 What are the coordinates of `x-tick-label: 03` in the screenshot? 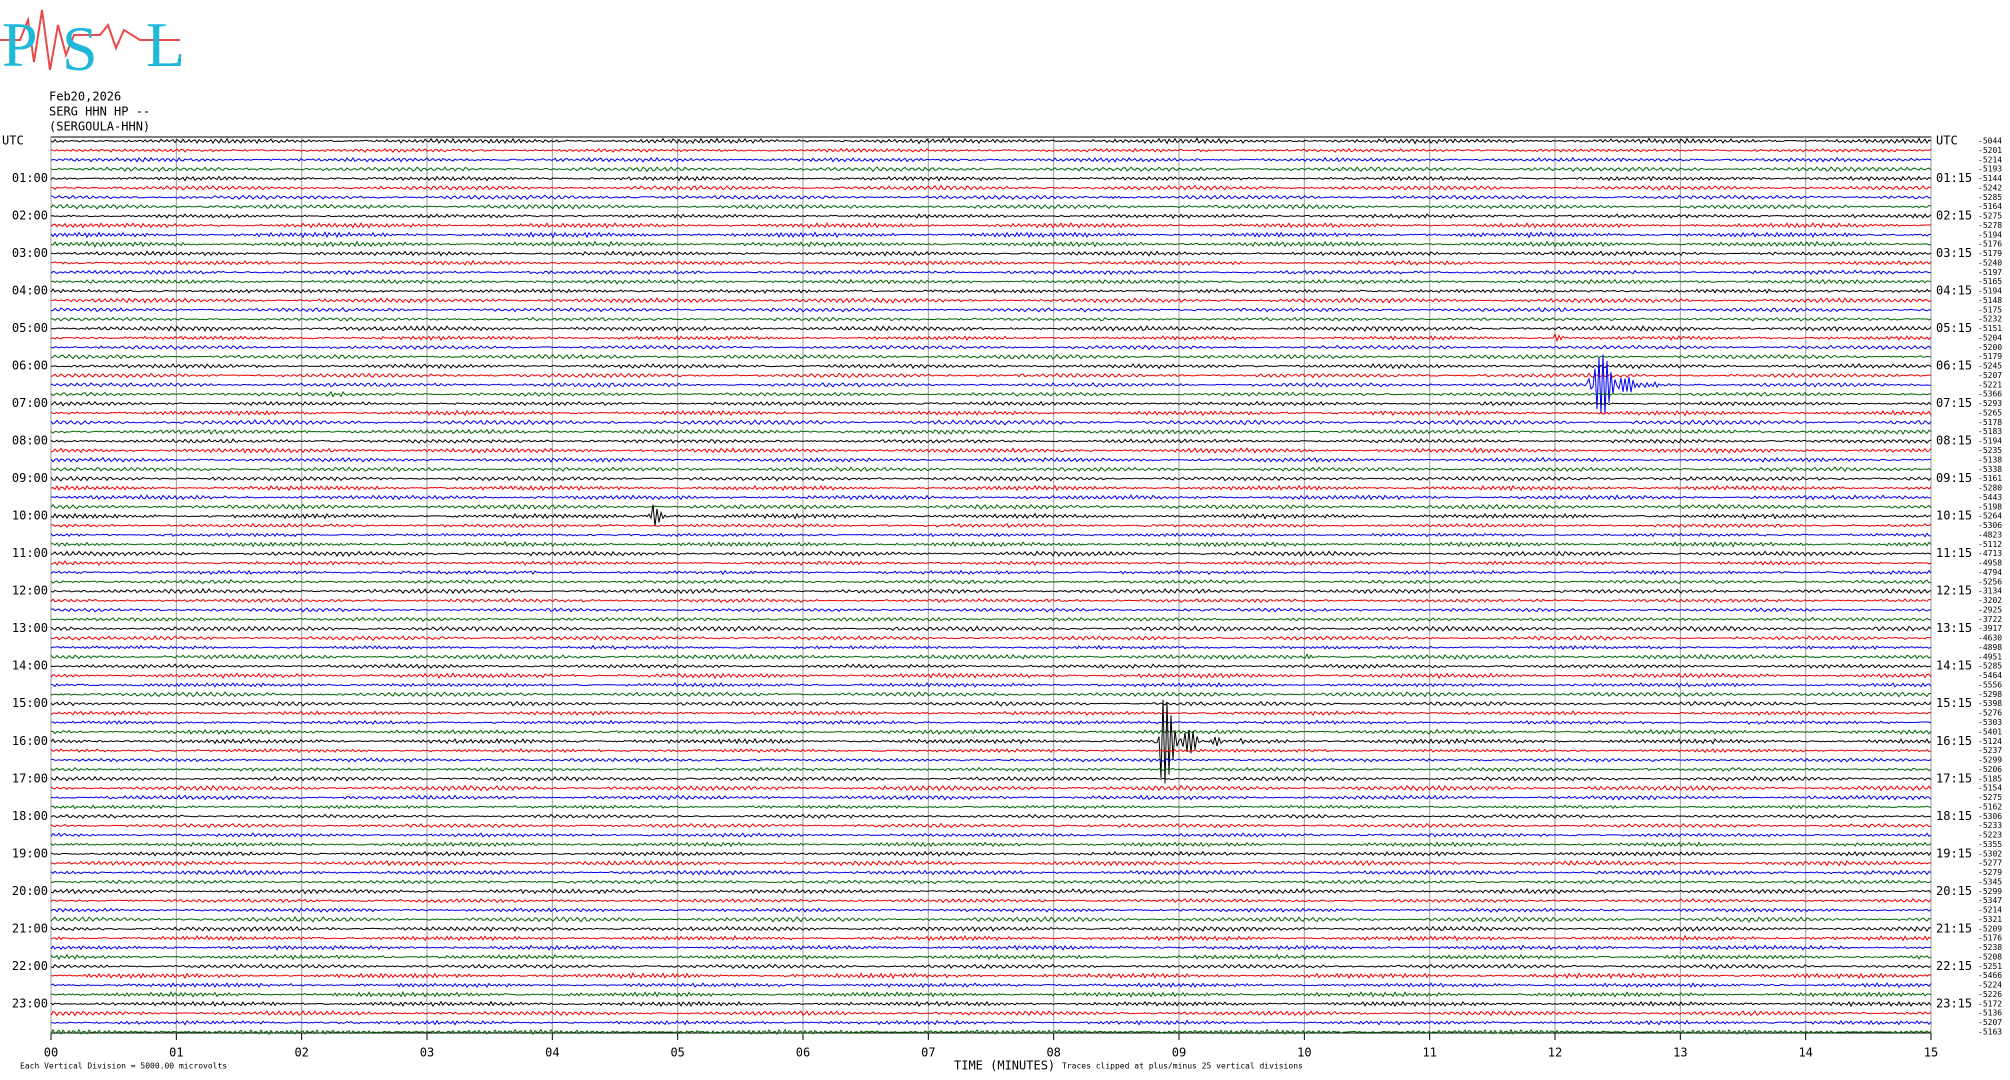 It's located at (427, 1053).